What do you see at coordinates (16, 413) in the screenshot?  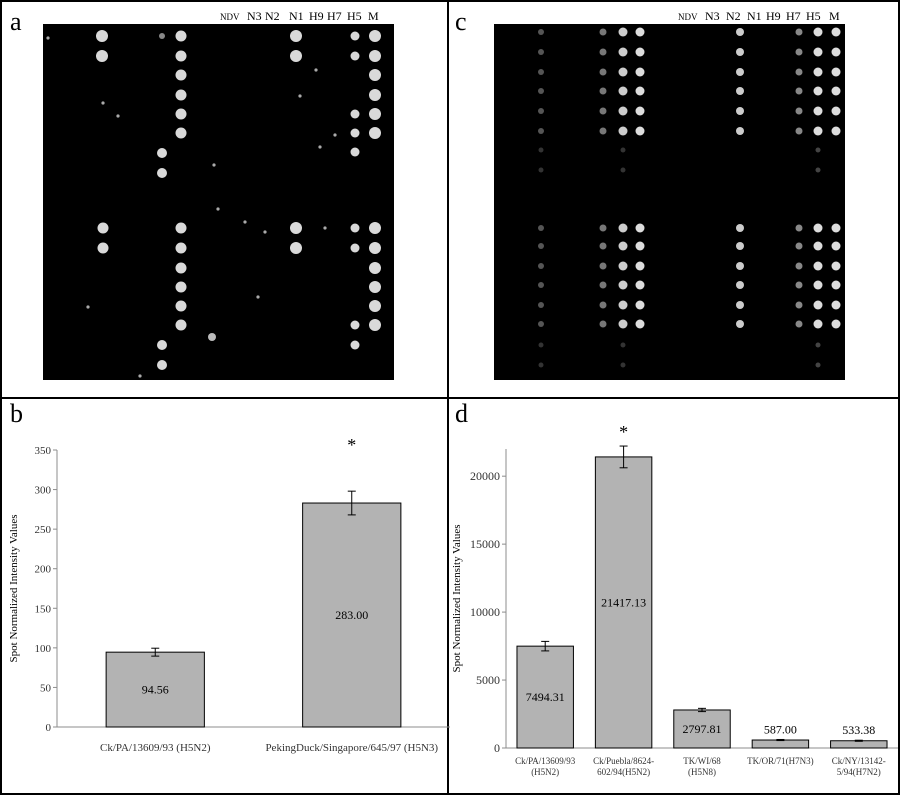 I see `panel-letter-b: b` at bounding box center [16, 413].